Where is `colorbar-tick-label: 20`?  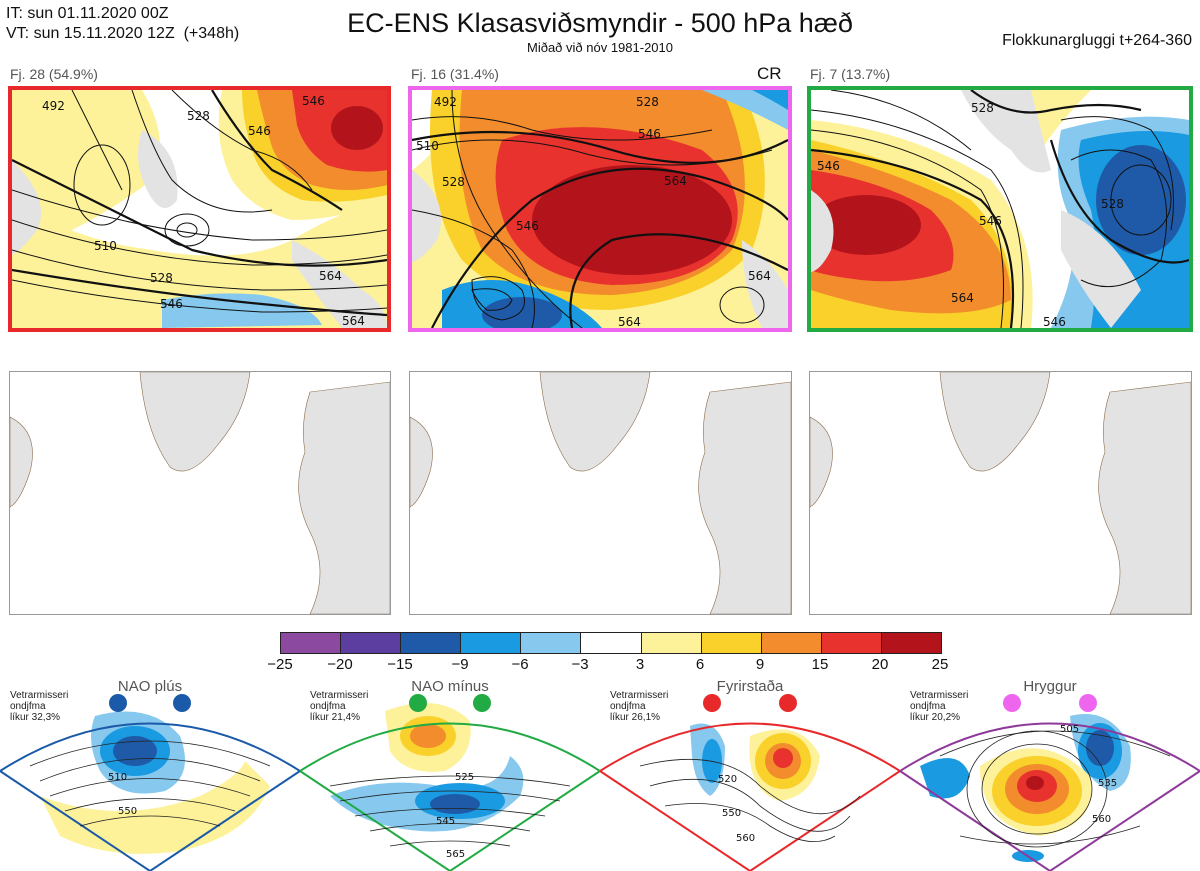
colorbar-tick-label: 20 is located at coordinates (880, 664).